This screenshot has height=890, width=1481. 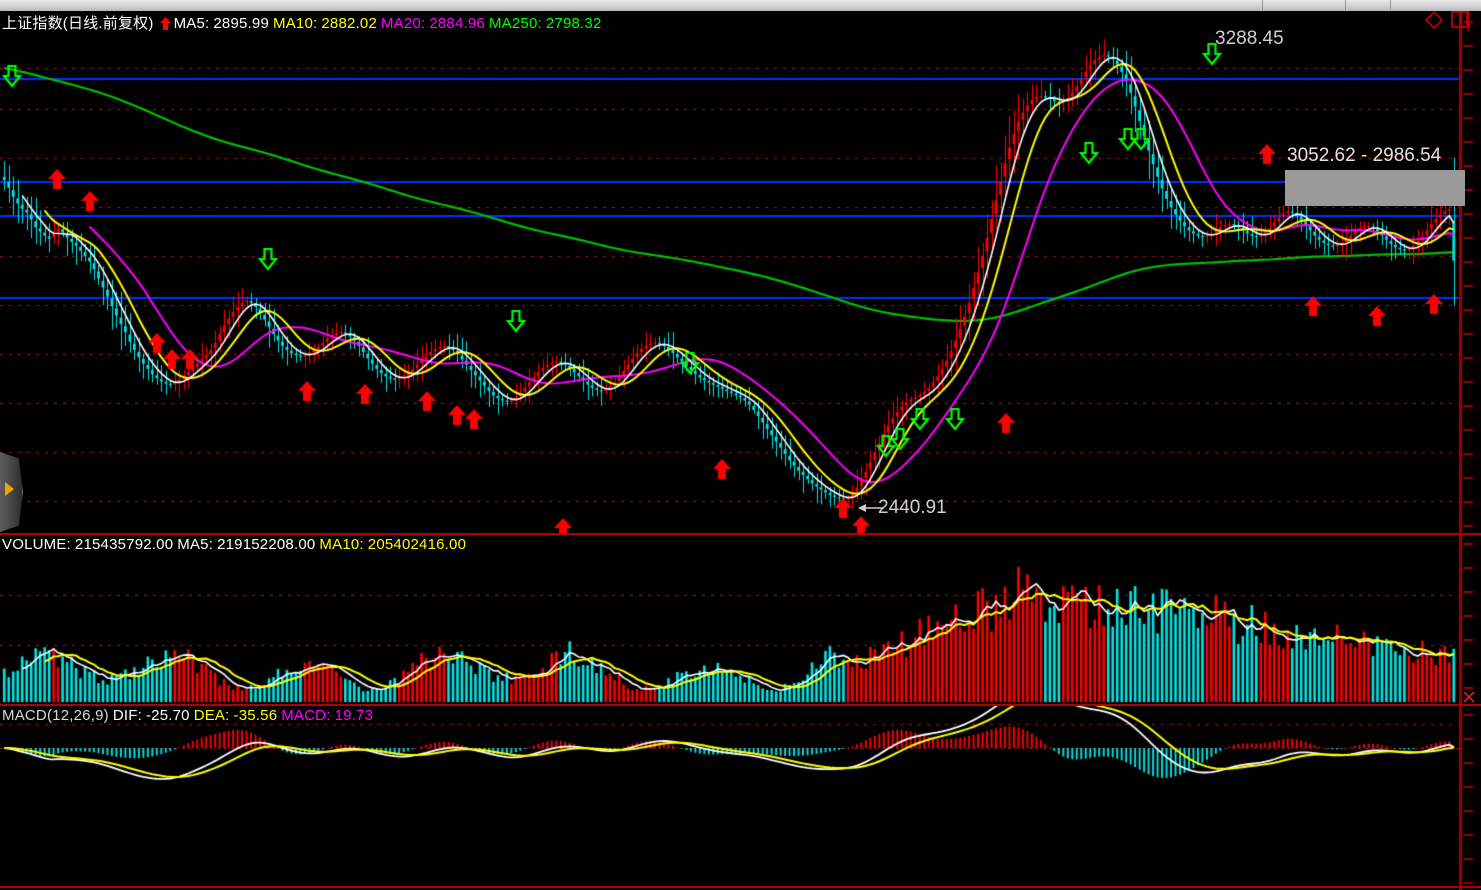 I want to click on selection-range-band, so click(x=1375, y=188).